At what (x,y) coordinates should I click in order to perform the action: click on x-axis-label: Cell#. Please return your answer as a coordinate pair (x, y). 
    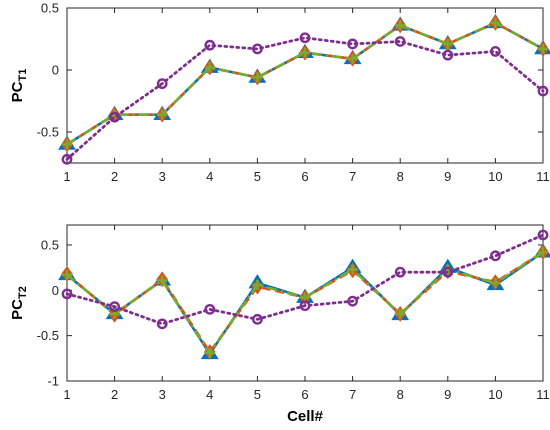
    Looking at the image, I should click on (305, 416).